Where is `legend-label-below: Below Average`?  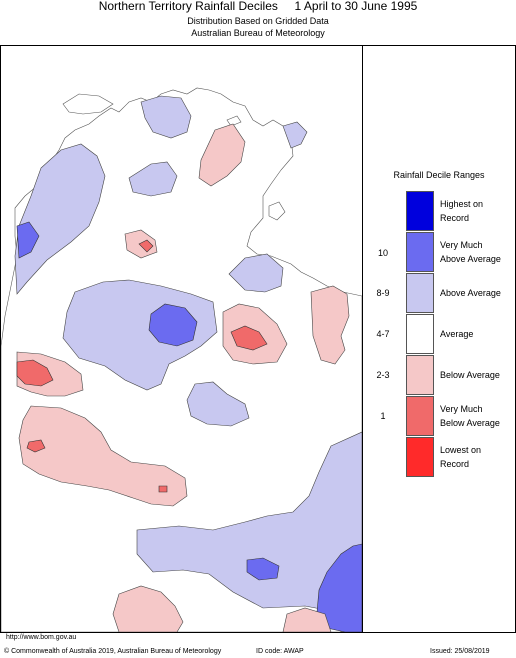
legend-label-below: Below Average is located at coordinates (470, 375).